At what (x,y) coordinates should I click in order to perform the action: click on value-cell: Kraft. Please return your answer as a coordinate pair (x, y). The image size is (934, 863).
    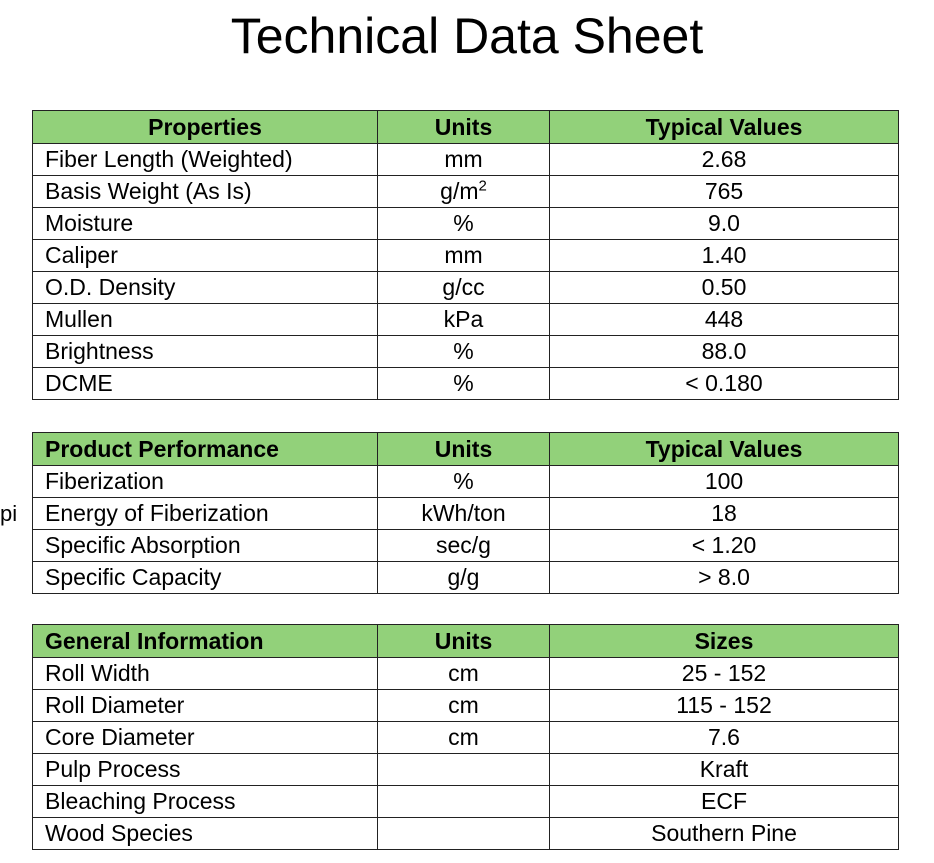
    Looking at the image, I should click on (724, 769).